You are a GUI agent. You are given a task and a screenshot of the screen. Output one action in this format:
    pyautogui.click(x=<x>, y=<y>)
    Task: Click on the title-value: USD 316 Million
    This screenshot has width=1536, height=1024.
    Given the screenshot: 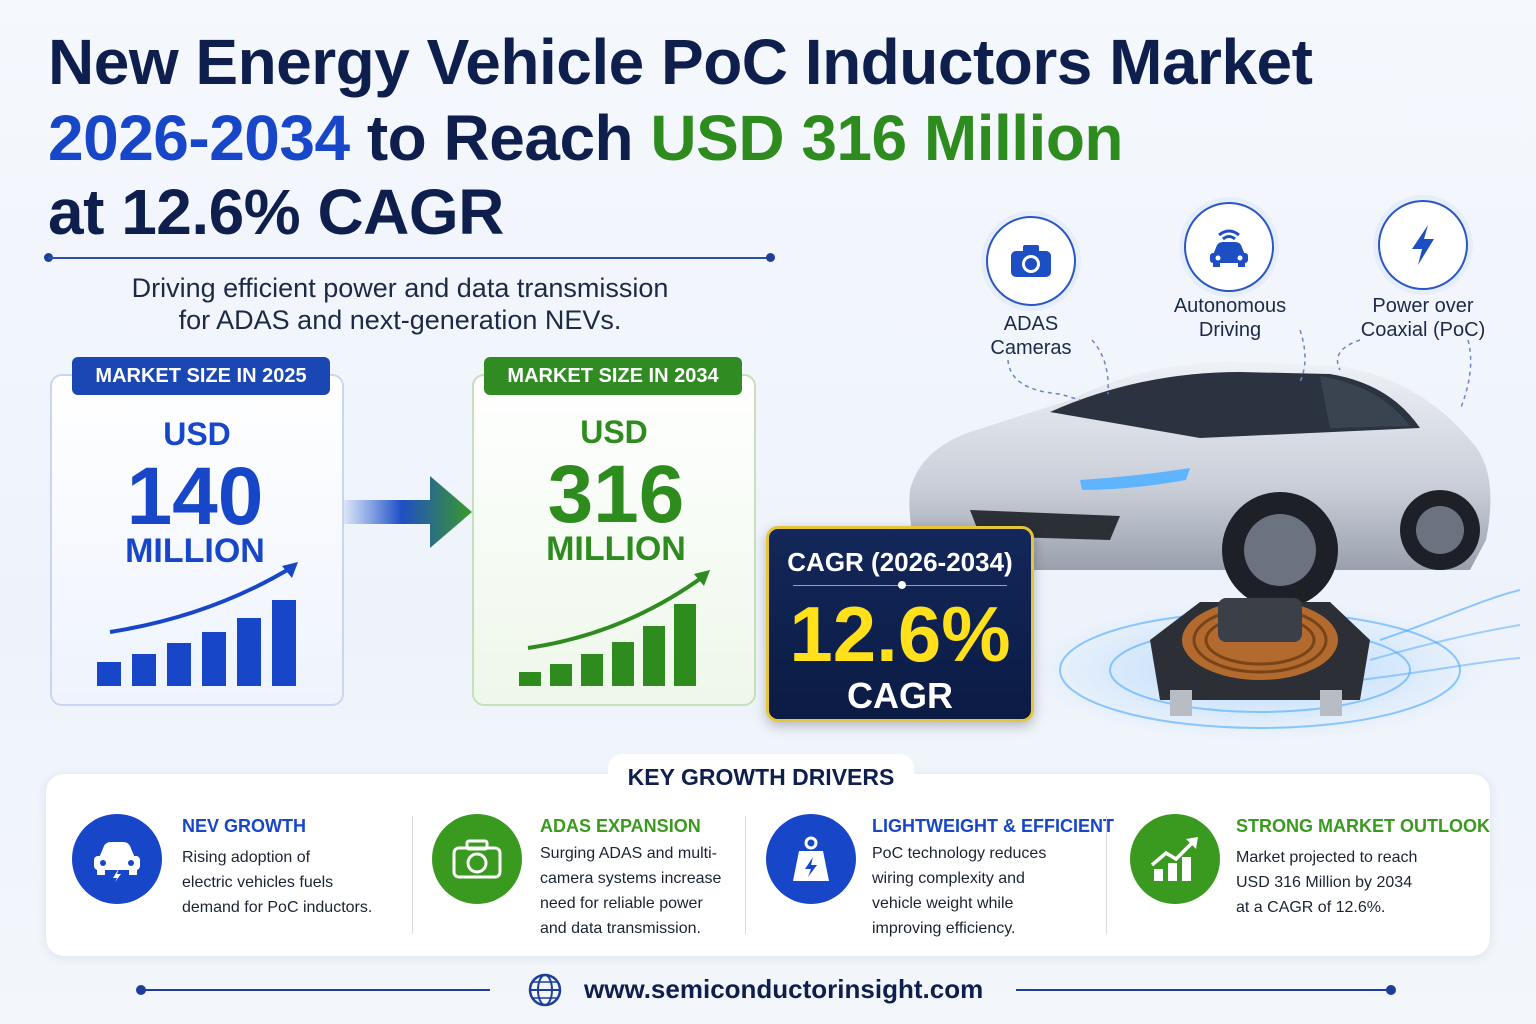 What is the action you would take?
    pyautogui.click(x=886, y=138)
    